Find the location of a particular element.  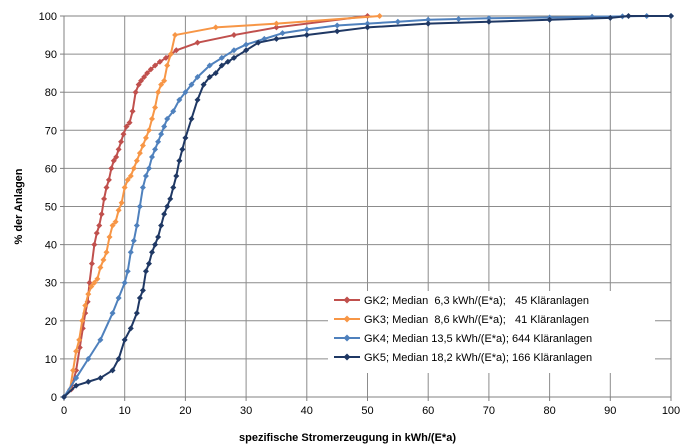

y-tick-label: 0 is located at coordinates (54, 398).